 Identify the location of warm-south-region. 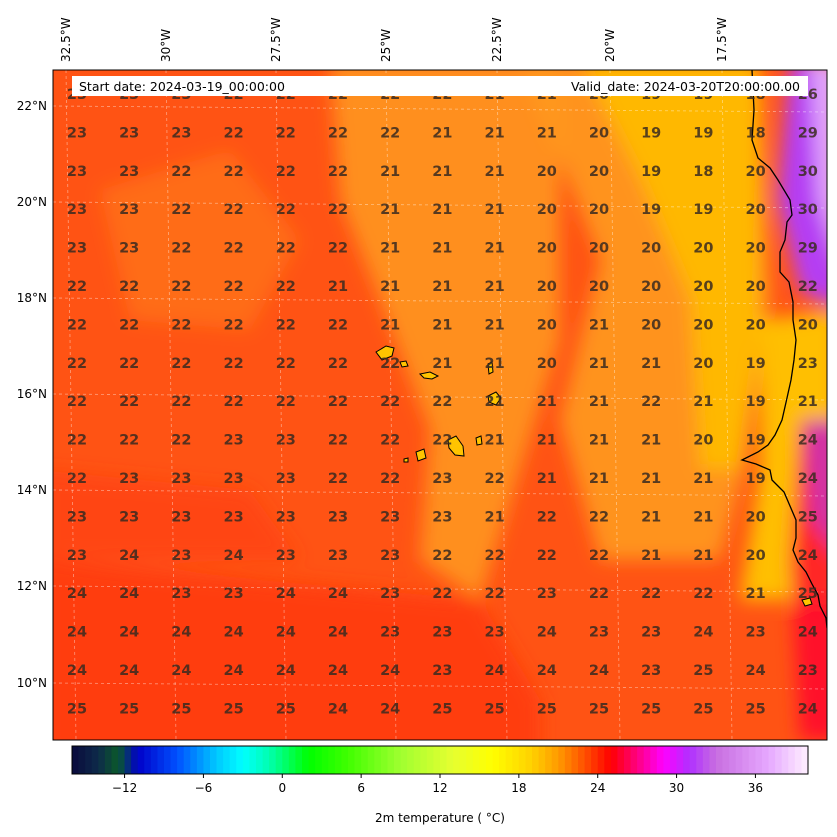
(296, 650).